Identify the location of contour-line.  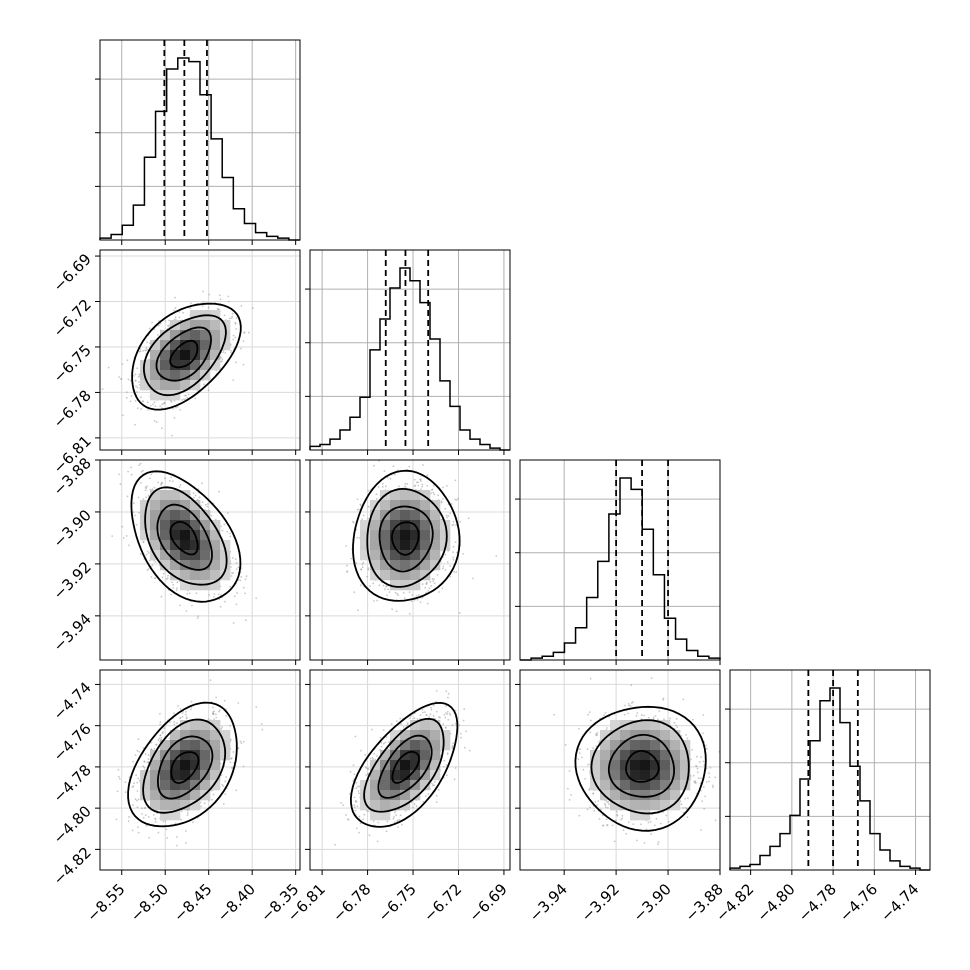
(186, 536).